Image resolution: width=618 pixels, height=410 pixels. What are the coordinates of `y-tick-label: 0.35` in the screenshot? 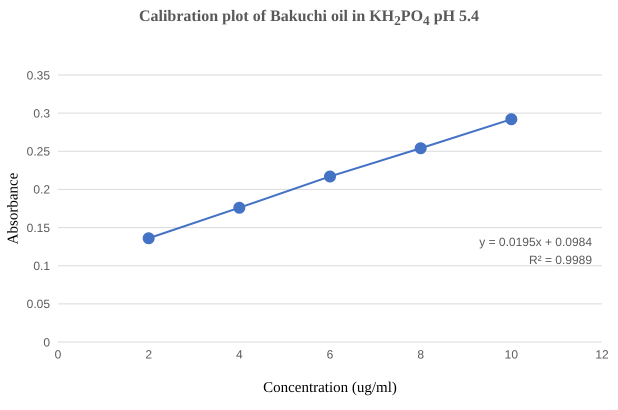 It's located at (38, 75).